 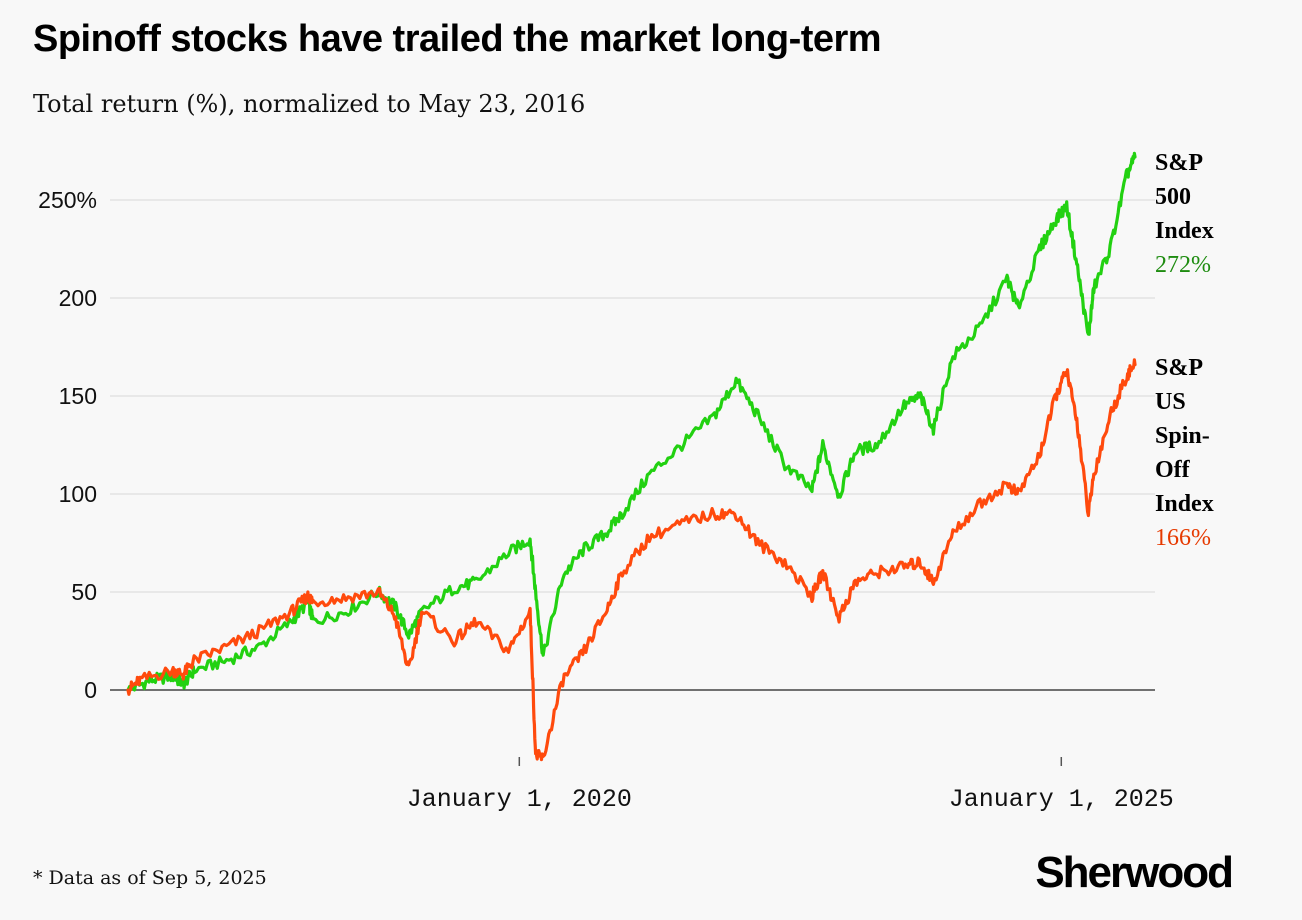 What do you see at coordinates (1170, 402) in the screenshot?
I see `series-label-line: US` at bounding box center [1170, 402].